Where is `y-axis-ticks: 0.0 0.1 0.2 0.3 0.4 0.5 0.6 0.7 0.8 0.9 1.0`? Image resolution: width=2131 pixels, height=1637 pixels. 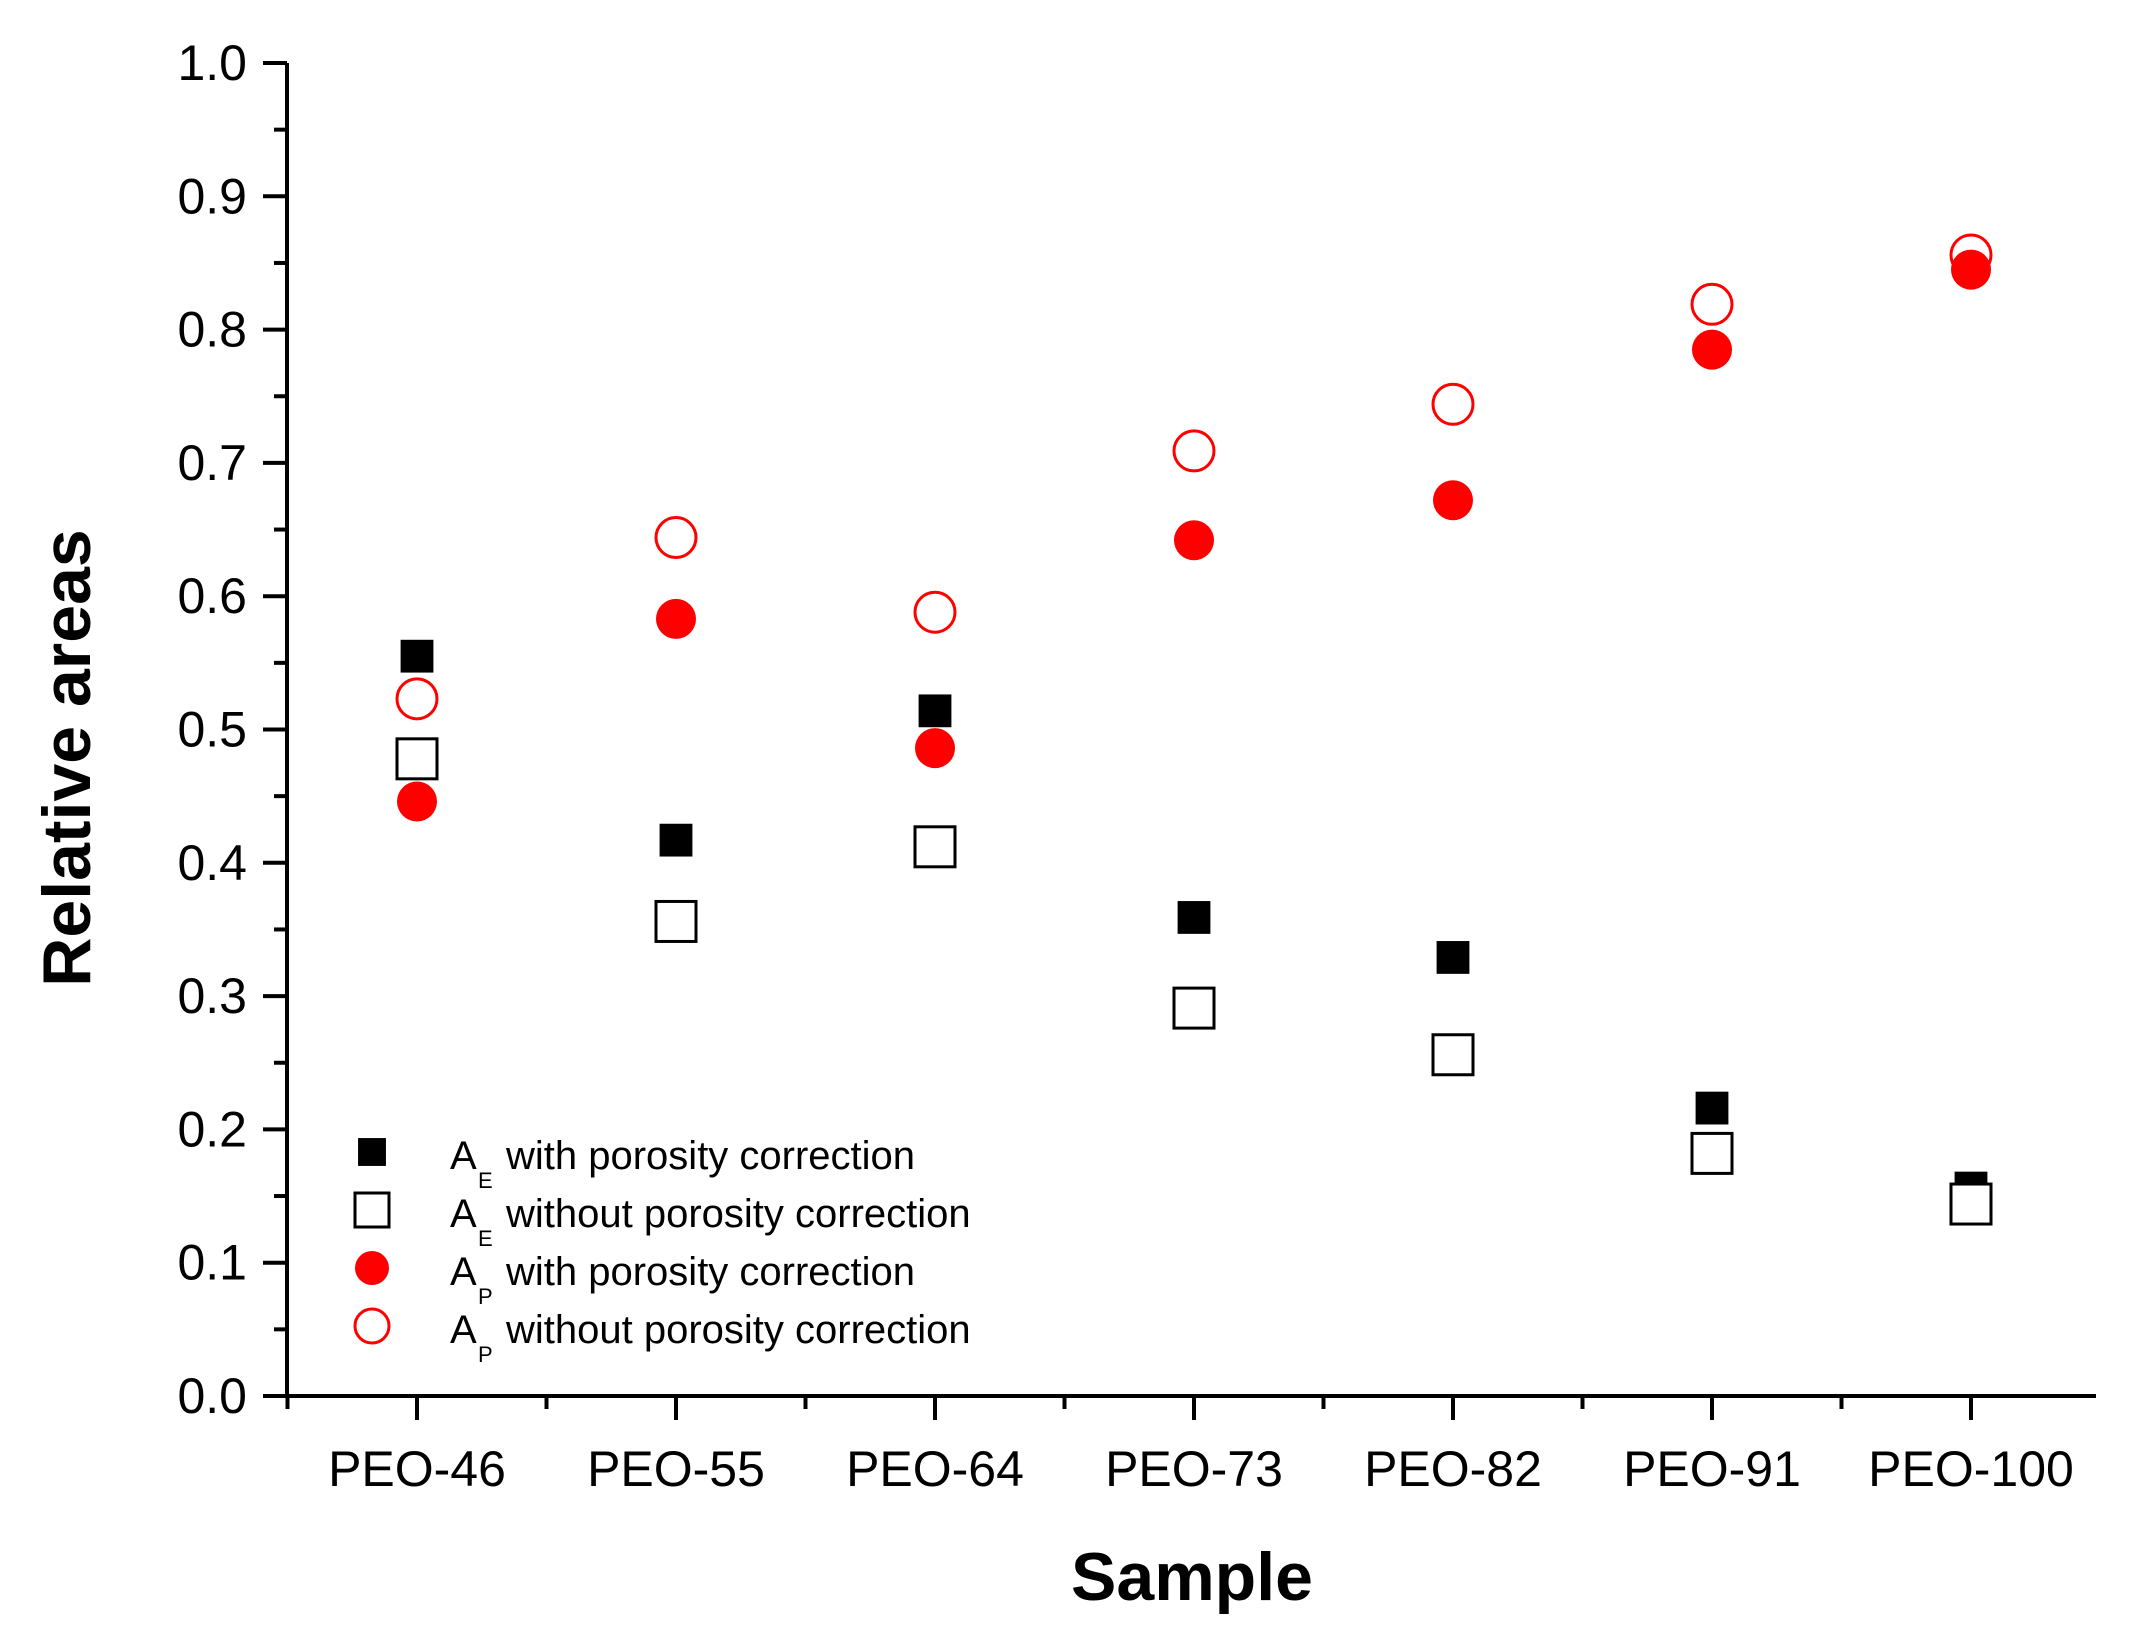
y-axis-ticks: 0.0 0.1 0.2 0.3 0.4 0.5 0.6 0.7 0.8 0.9 1.0 is located at coordinates (232, 729).